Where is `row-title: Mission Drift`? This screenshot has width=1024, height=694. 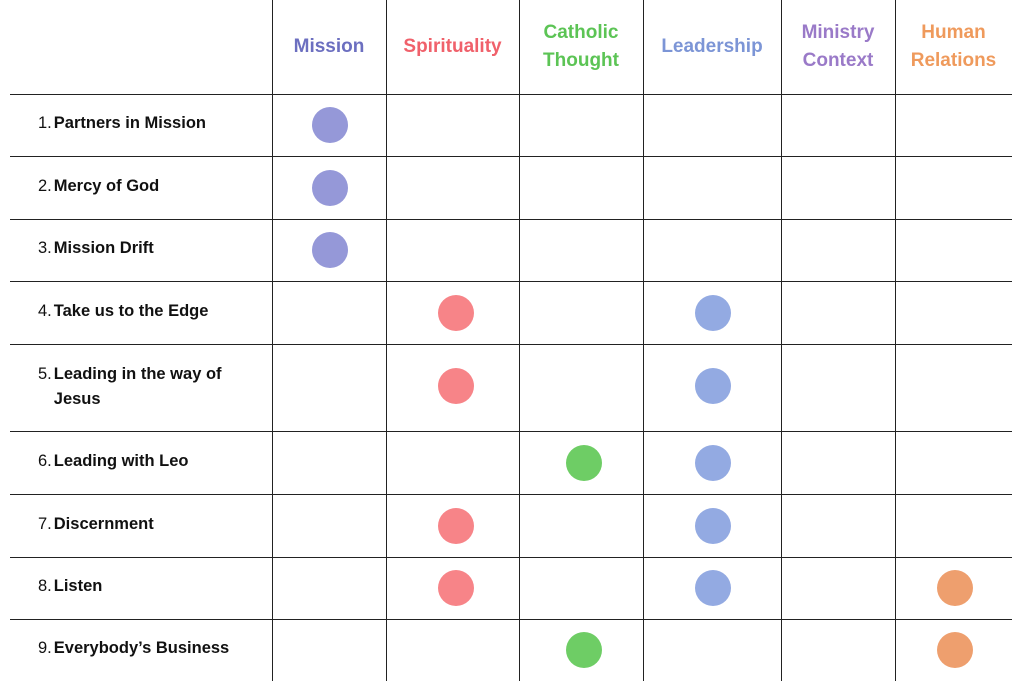 row-title: Mission Drift is located at coordinates (103, 248).